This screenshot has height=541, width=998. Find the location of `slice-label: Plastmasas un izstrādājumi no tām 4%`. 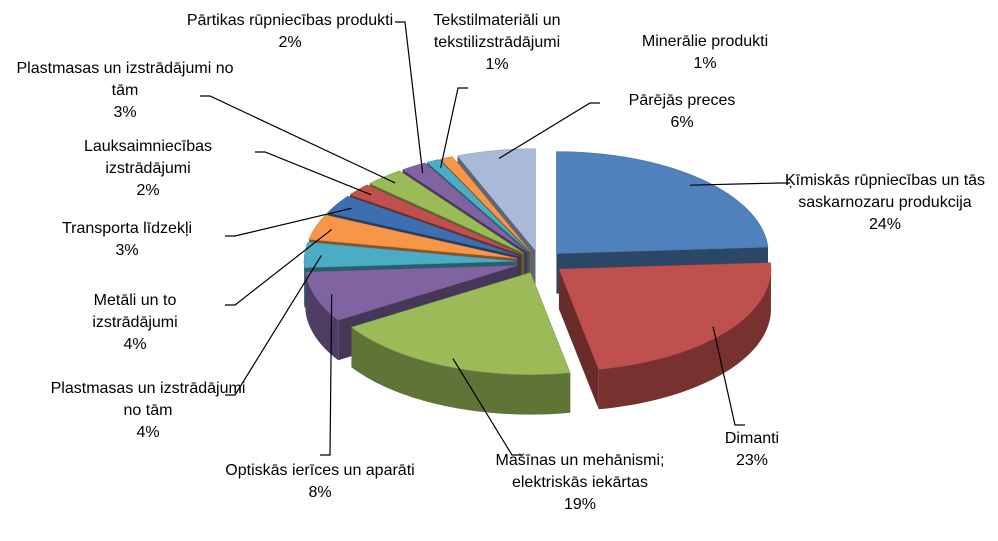

slice-label: Plastmasas un izstrādājumi no tām 4% is located at coordinates (148, 411).